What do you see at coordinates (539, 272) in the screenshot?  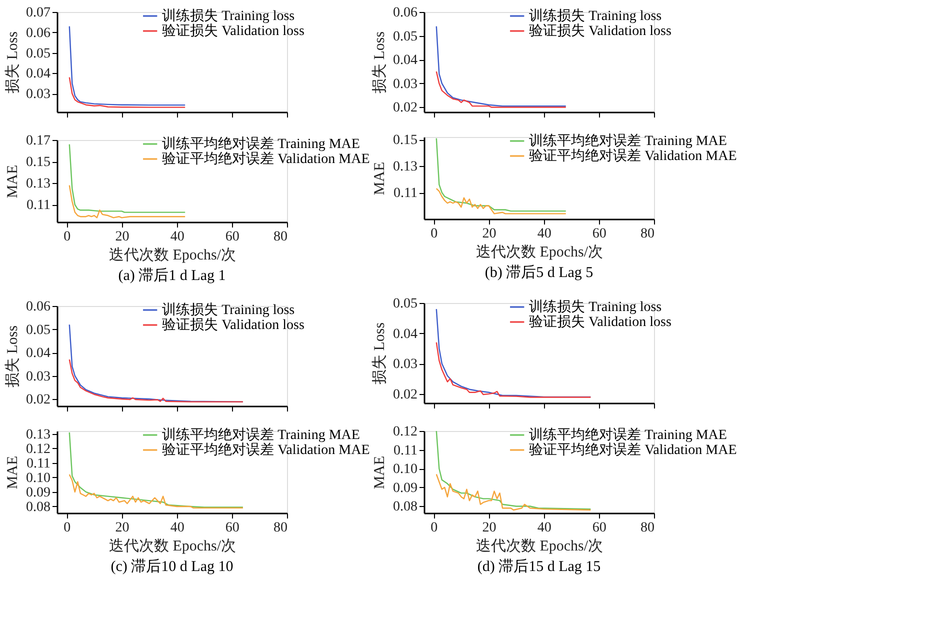 I see `text: (b) 滞后5 d Lag 5` at bounding box center [539, 272].